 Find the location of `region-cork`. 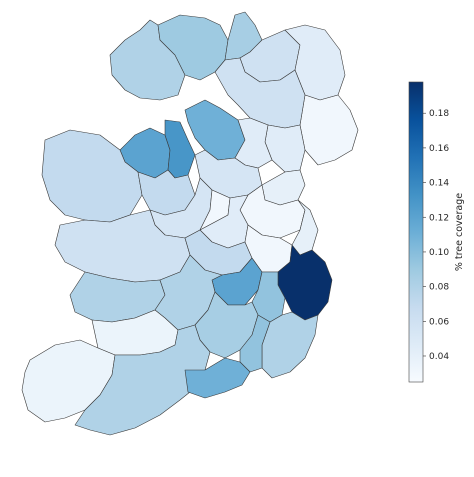

region-cork is located at coordinates (142, 380).